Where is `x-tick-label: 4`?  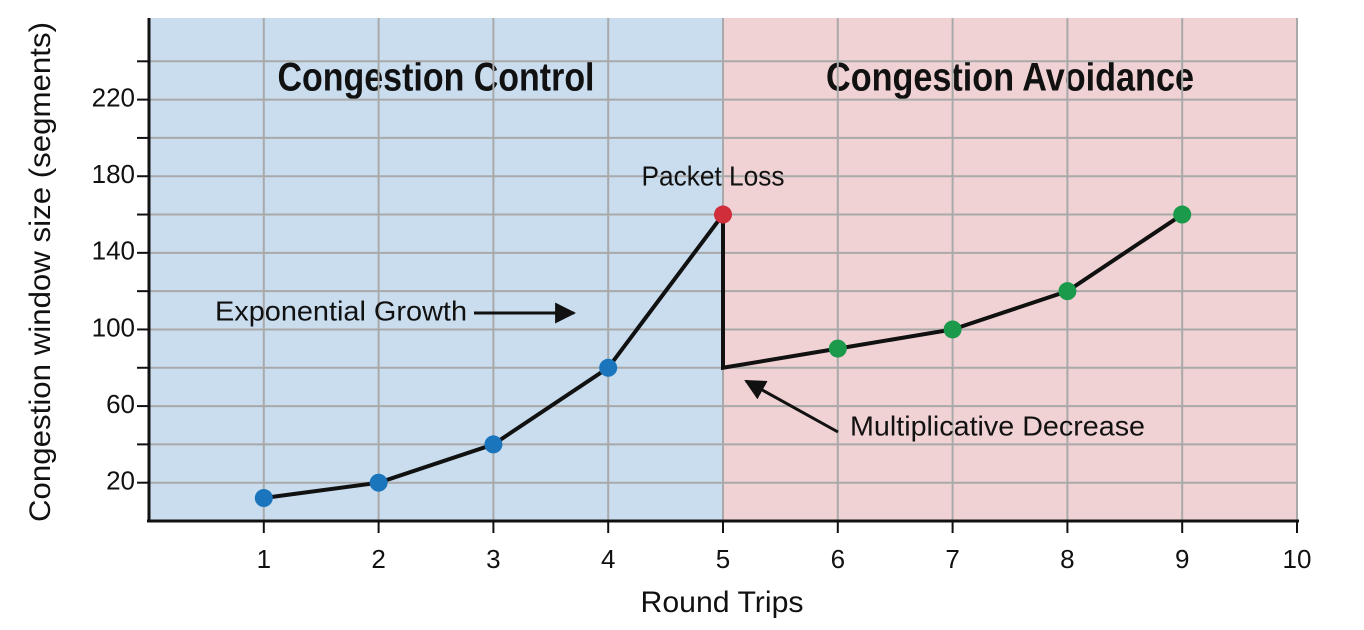
x-tick-label: 4 is located at coordinates (608, 559).